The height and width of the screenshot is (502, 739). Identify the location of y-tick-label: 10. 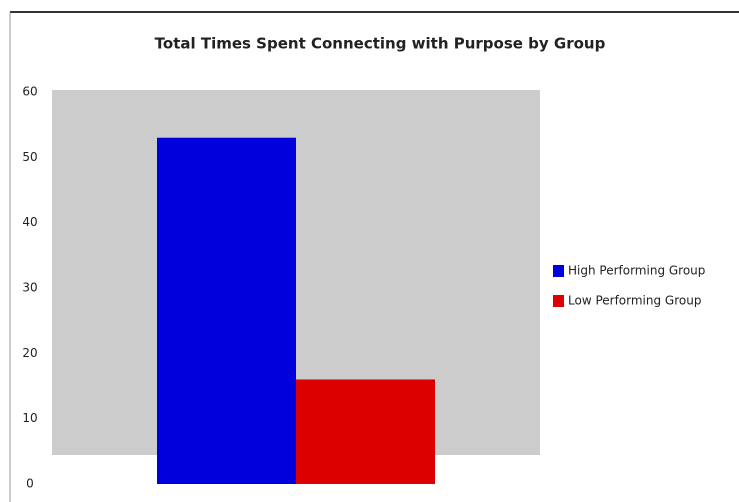
(29, 418).